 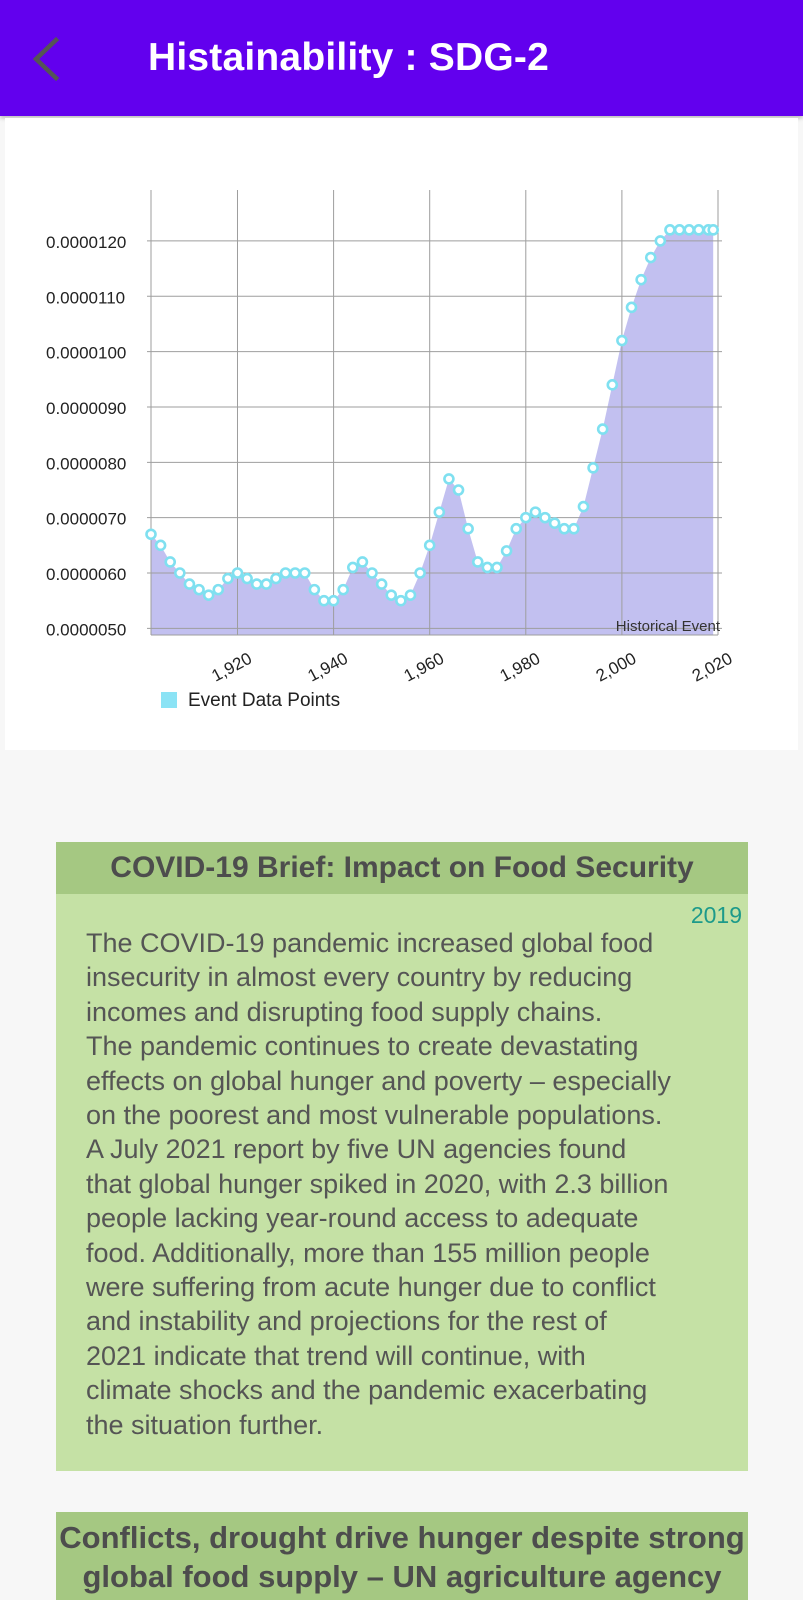 What do you see at coordinates (264, 700) in the screenshot?
I see `legend-label: Event Data Points` at bounding box center [264, 700].